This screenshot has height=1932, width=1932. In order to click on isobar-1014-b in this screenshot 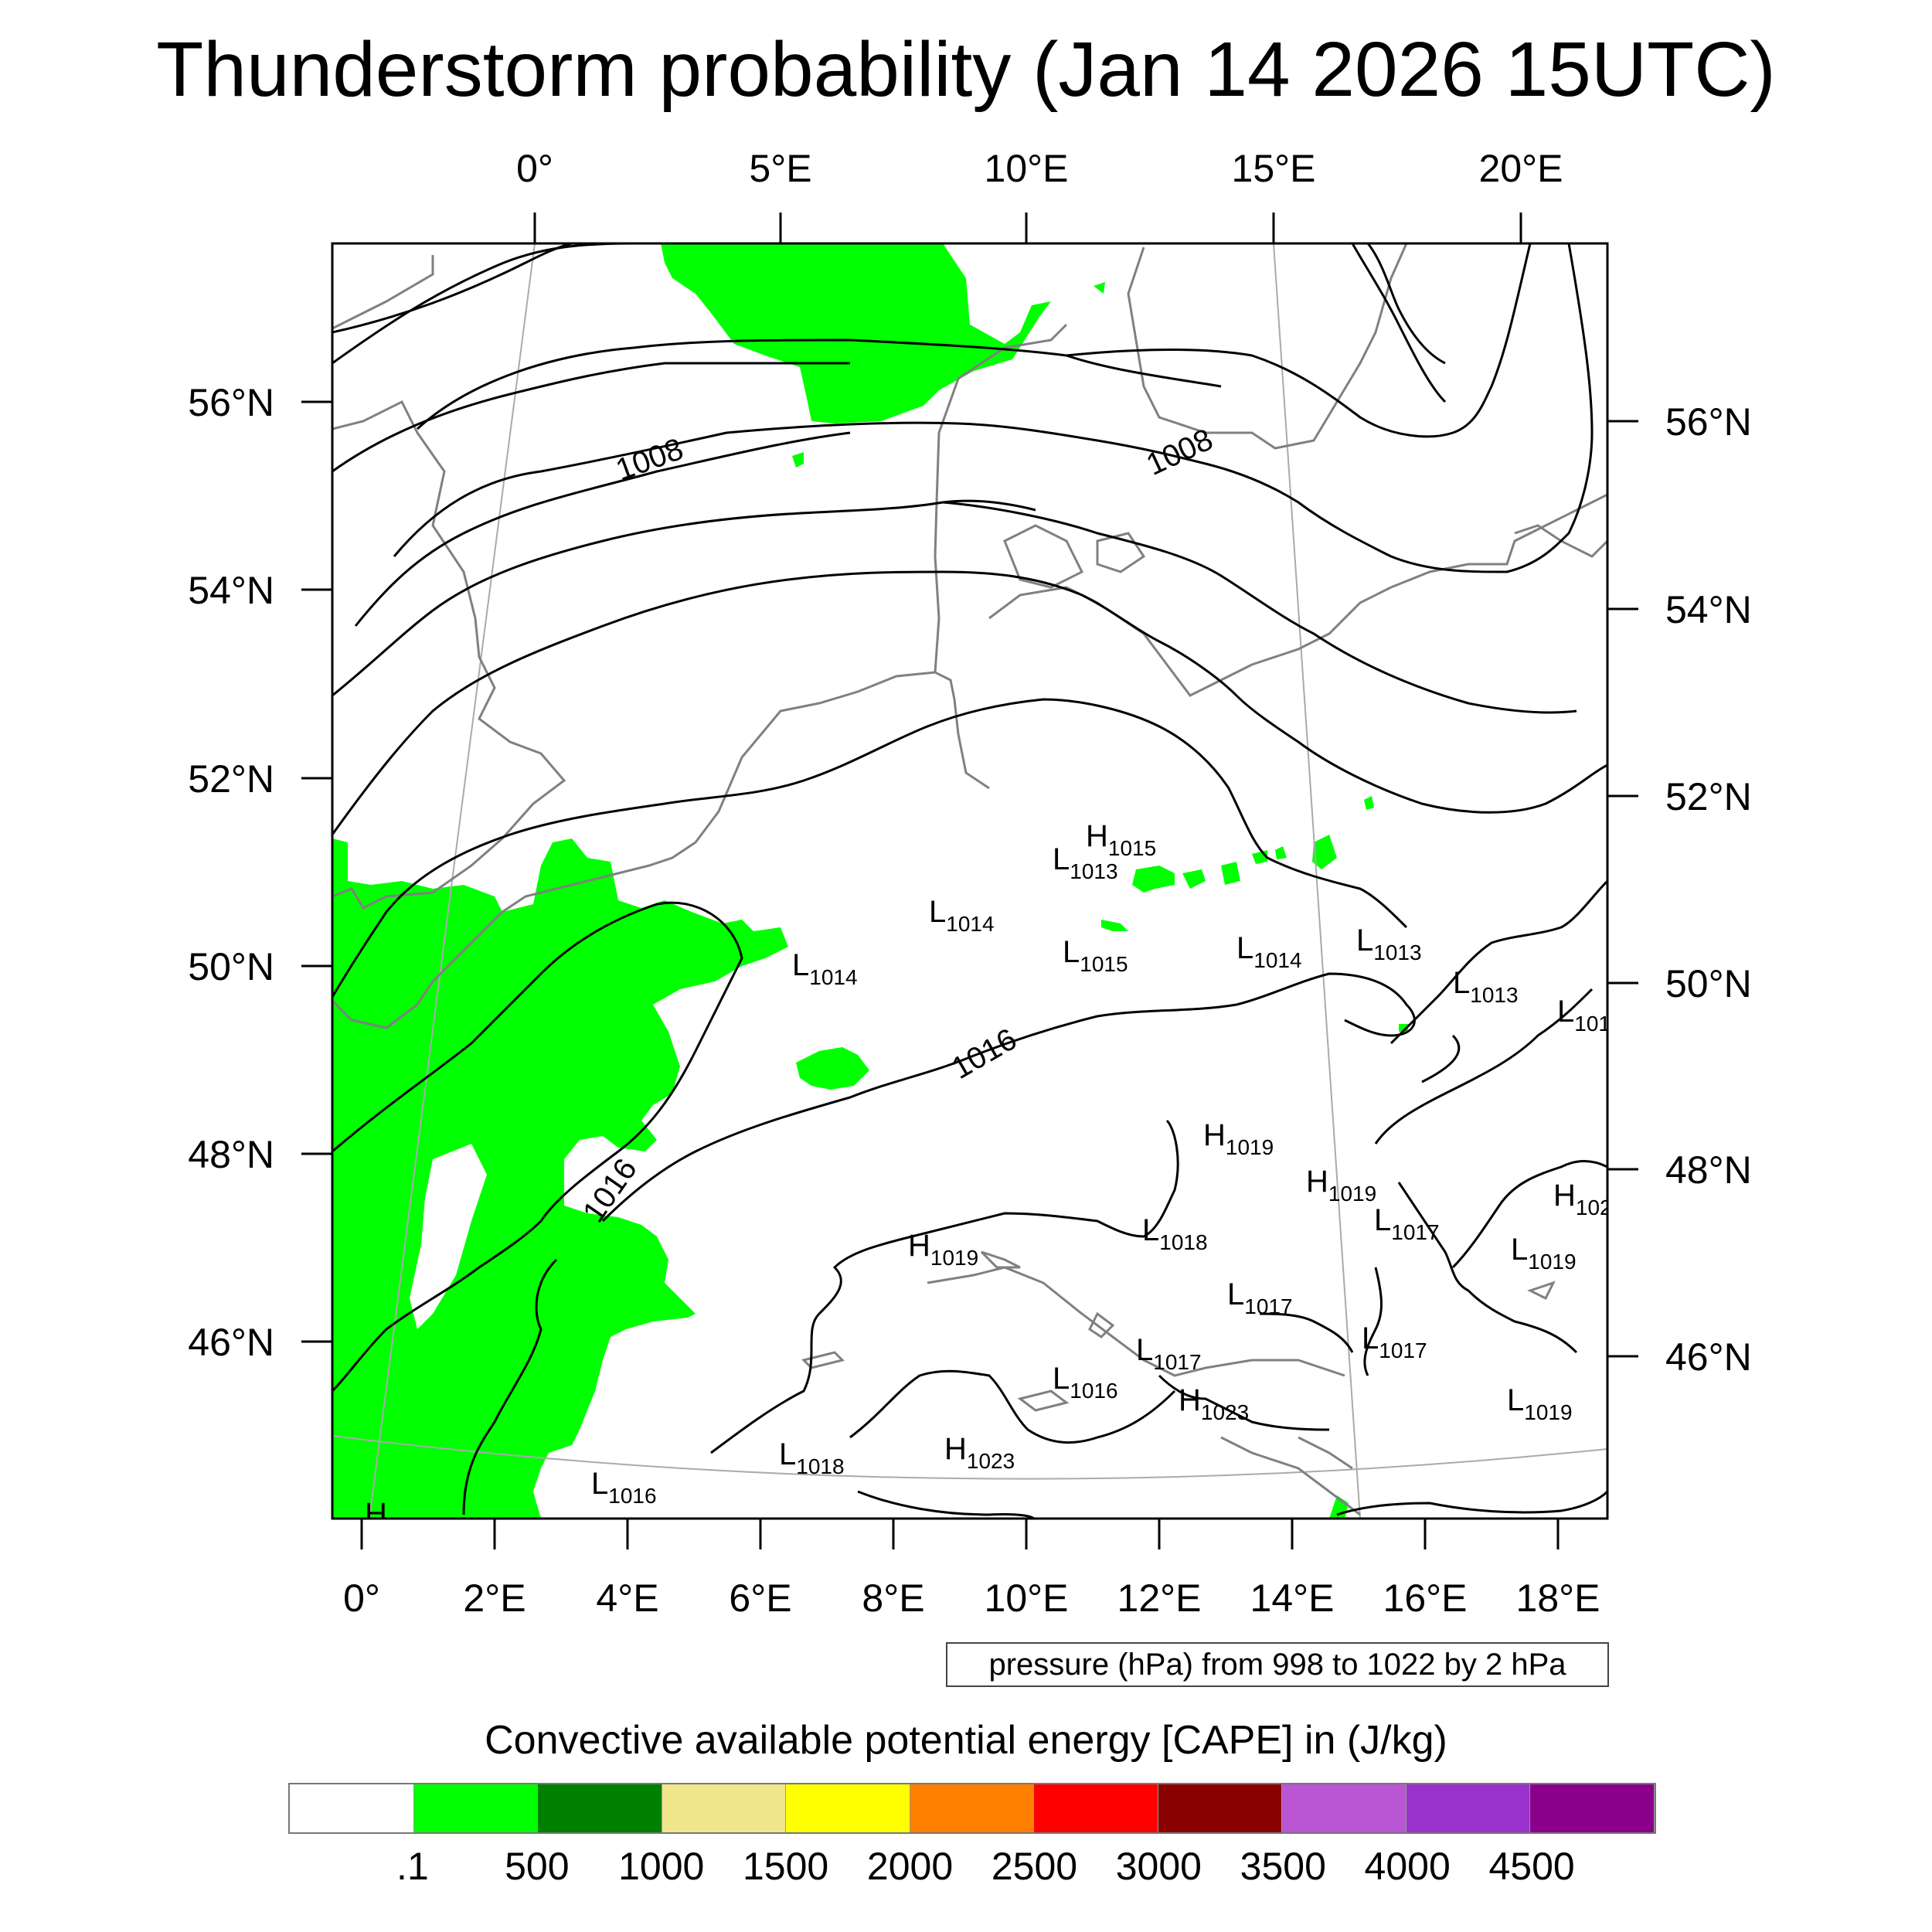, I will do `click(870, 848)`.